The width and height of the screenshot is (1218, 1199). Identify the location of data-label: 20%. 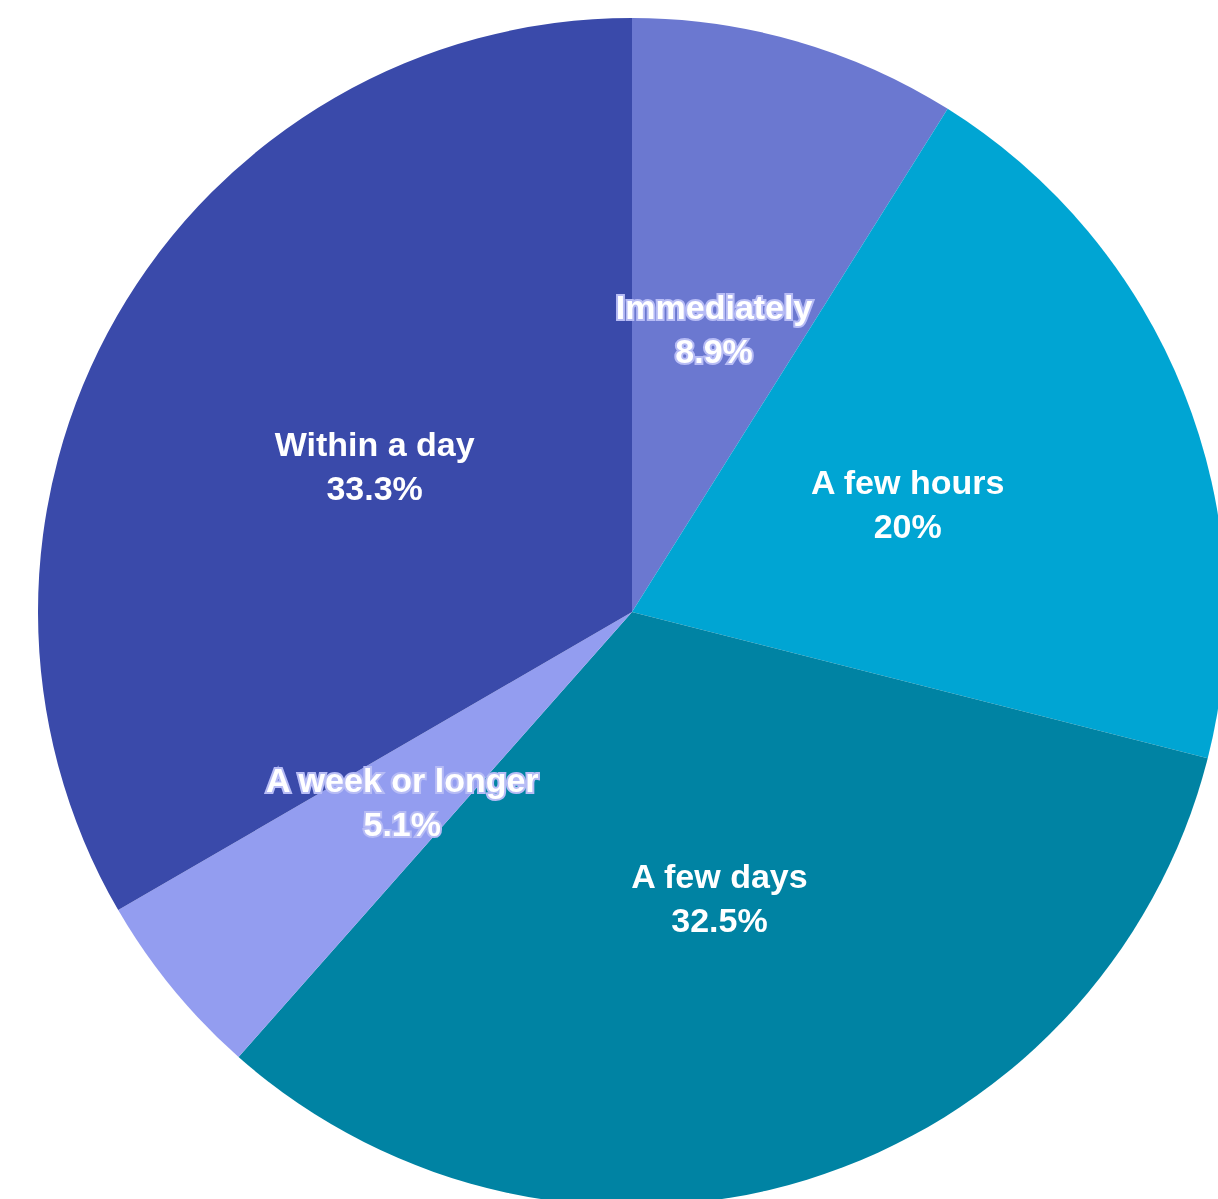
(907, 525).